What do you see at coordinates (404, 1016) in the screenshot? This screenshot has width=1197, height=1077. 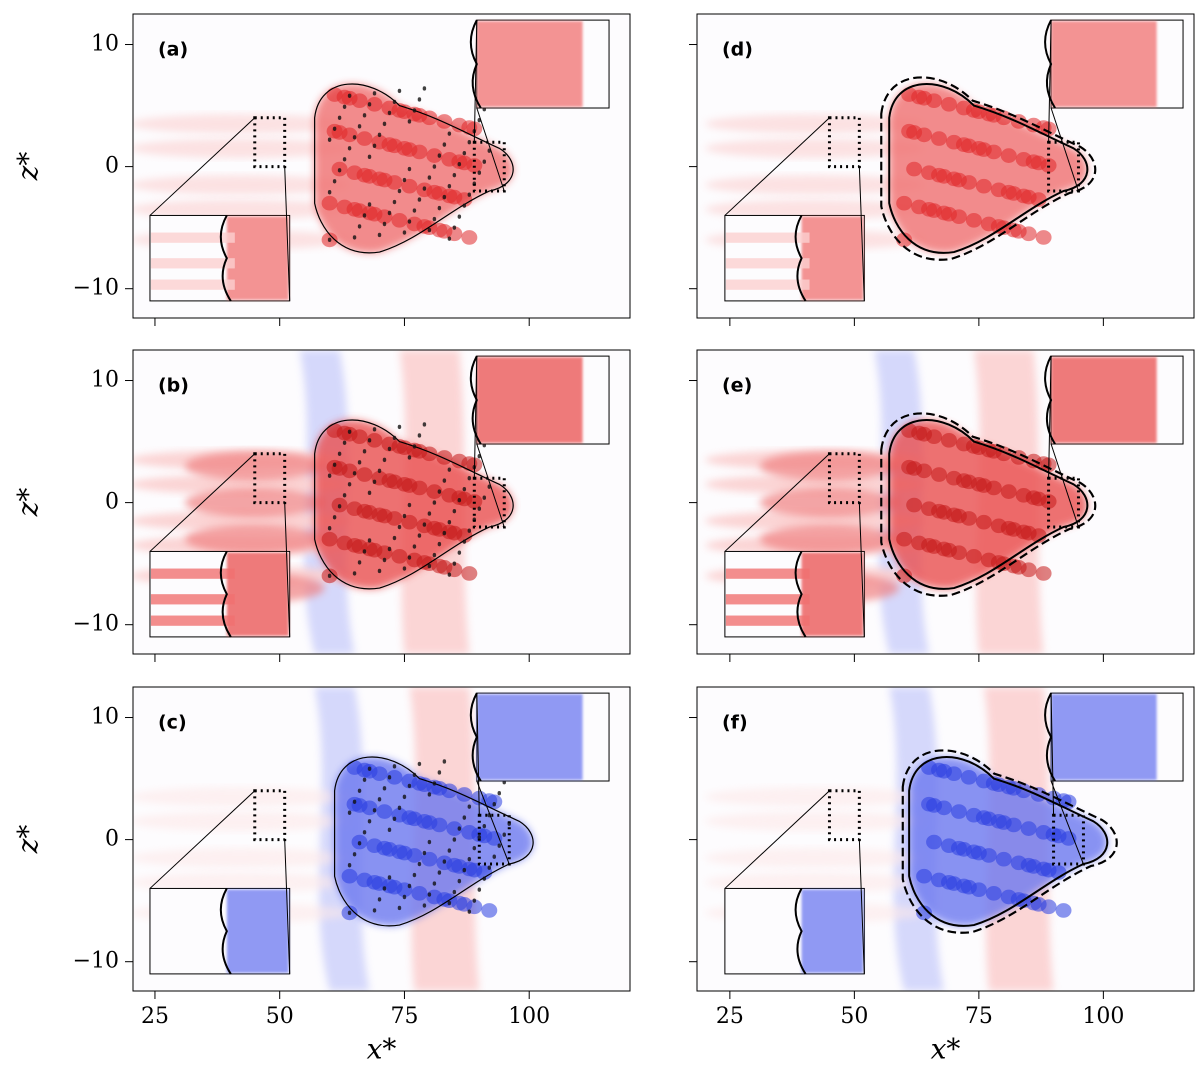 I see `x-tick-label: 75` at bounding box center [404, 1016].